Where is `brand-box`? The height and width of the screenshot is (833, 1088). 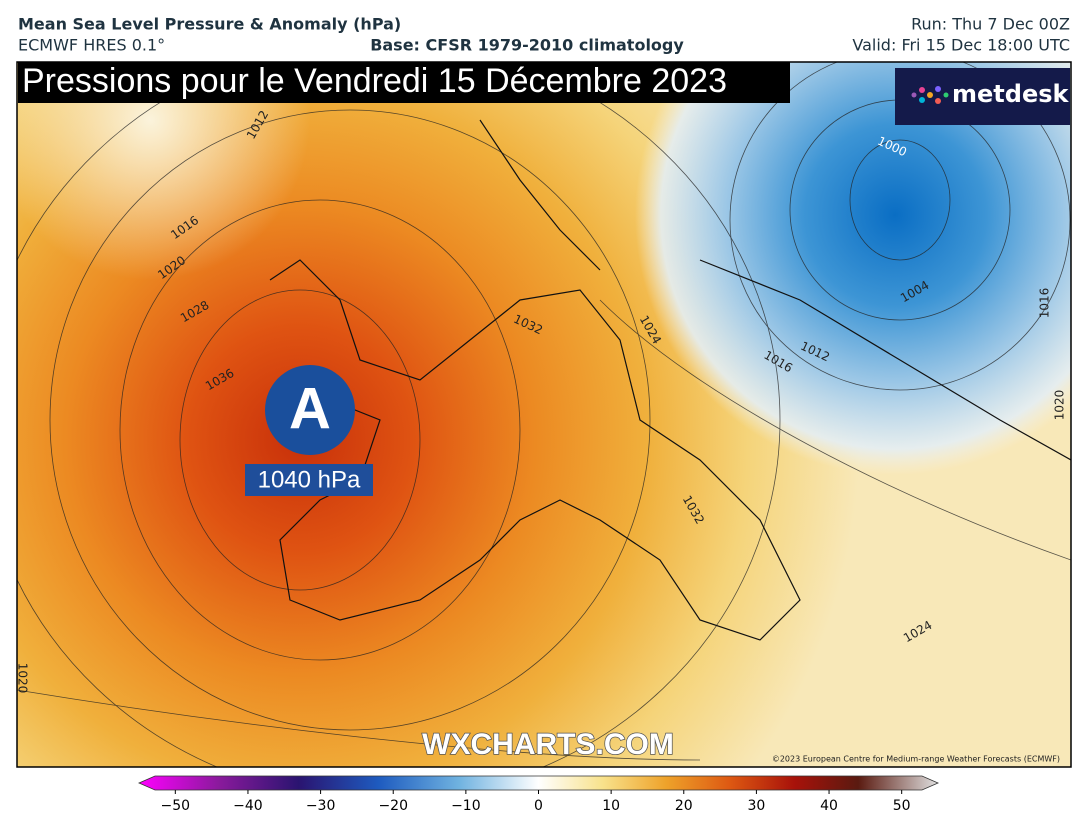 brand-box is located at coordinates (982, 96).